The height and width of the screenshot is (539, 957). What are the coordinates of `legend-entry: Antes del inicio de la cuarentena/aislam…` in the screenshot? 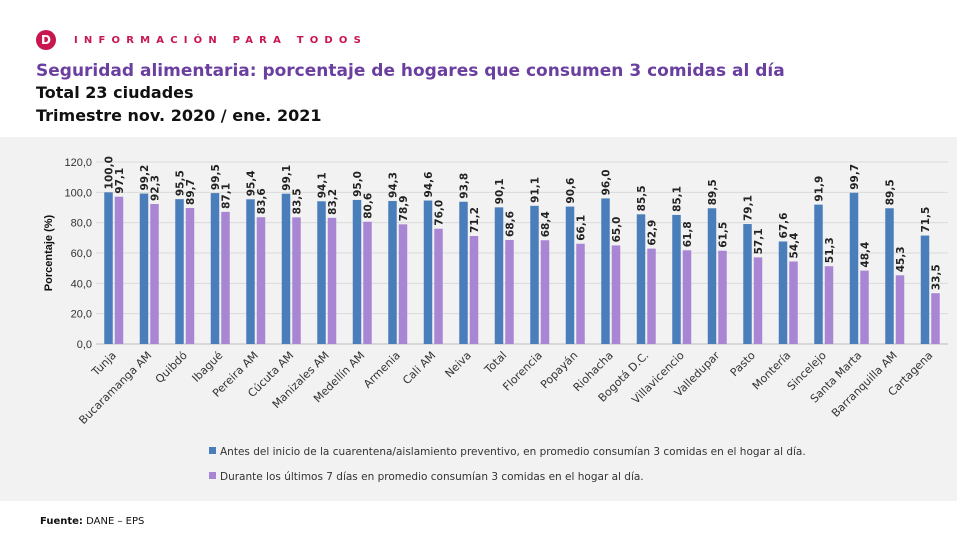 It's located at (513, 452).